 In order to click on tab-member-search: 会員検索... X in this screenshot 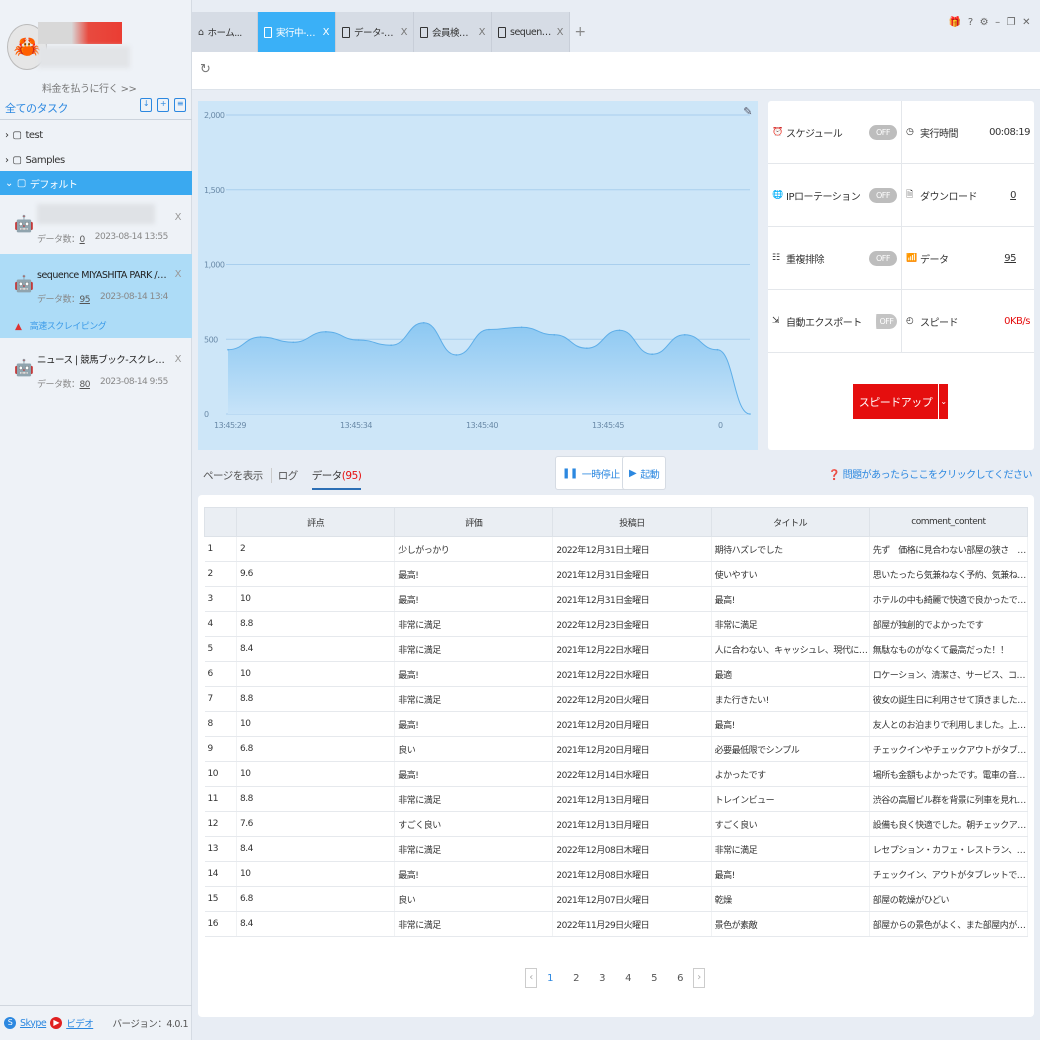, I will do `click(453, 32)`.